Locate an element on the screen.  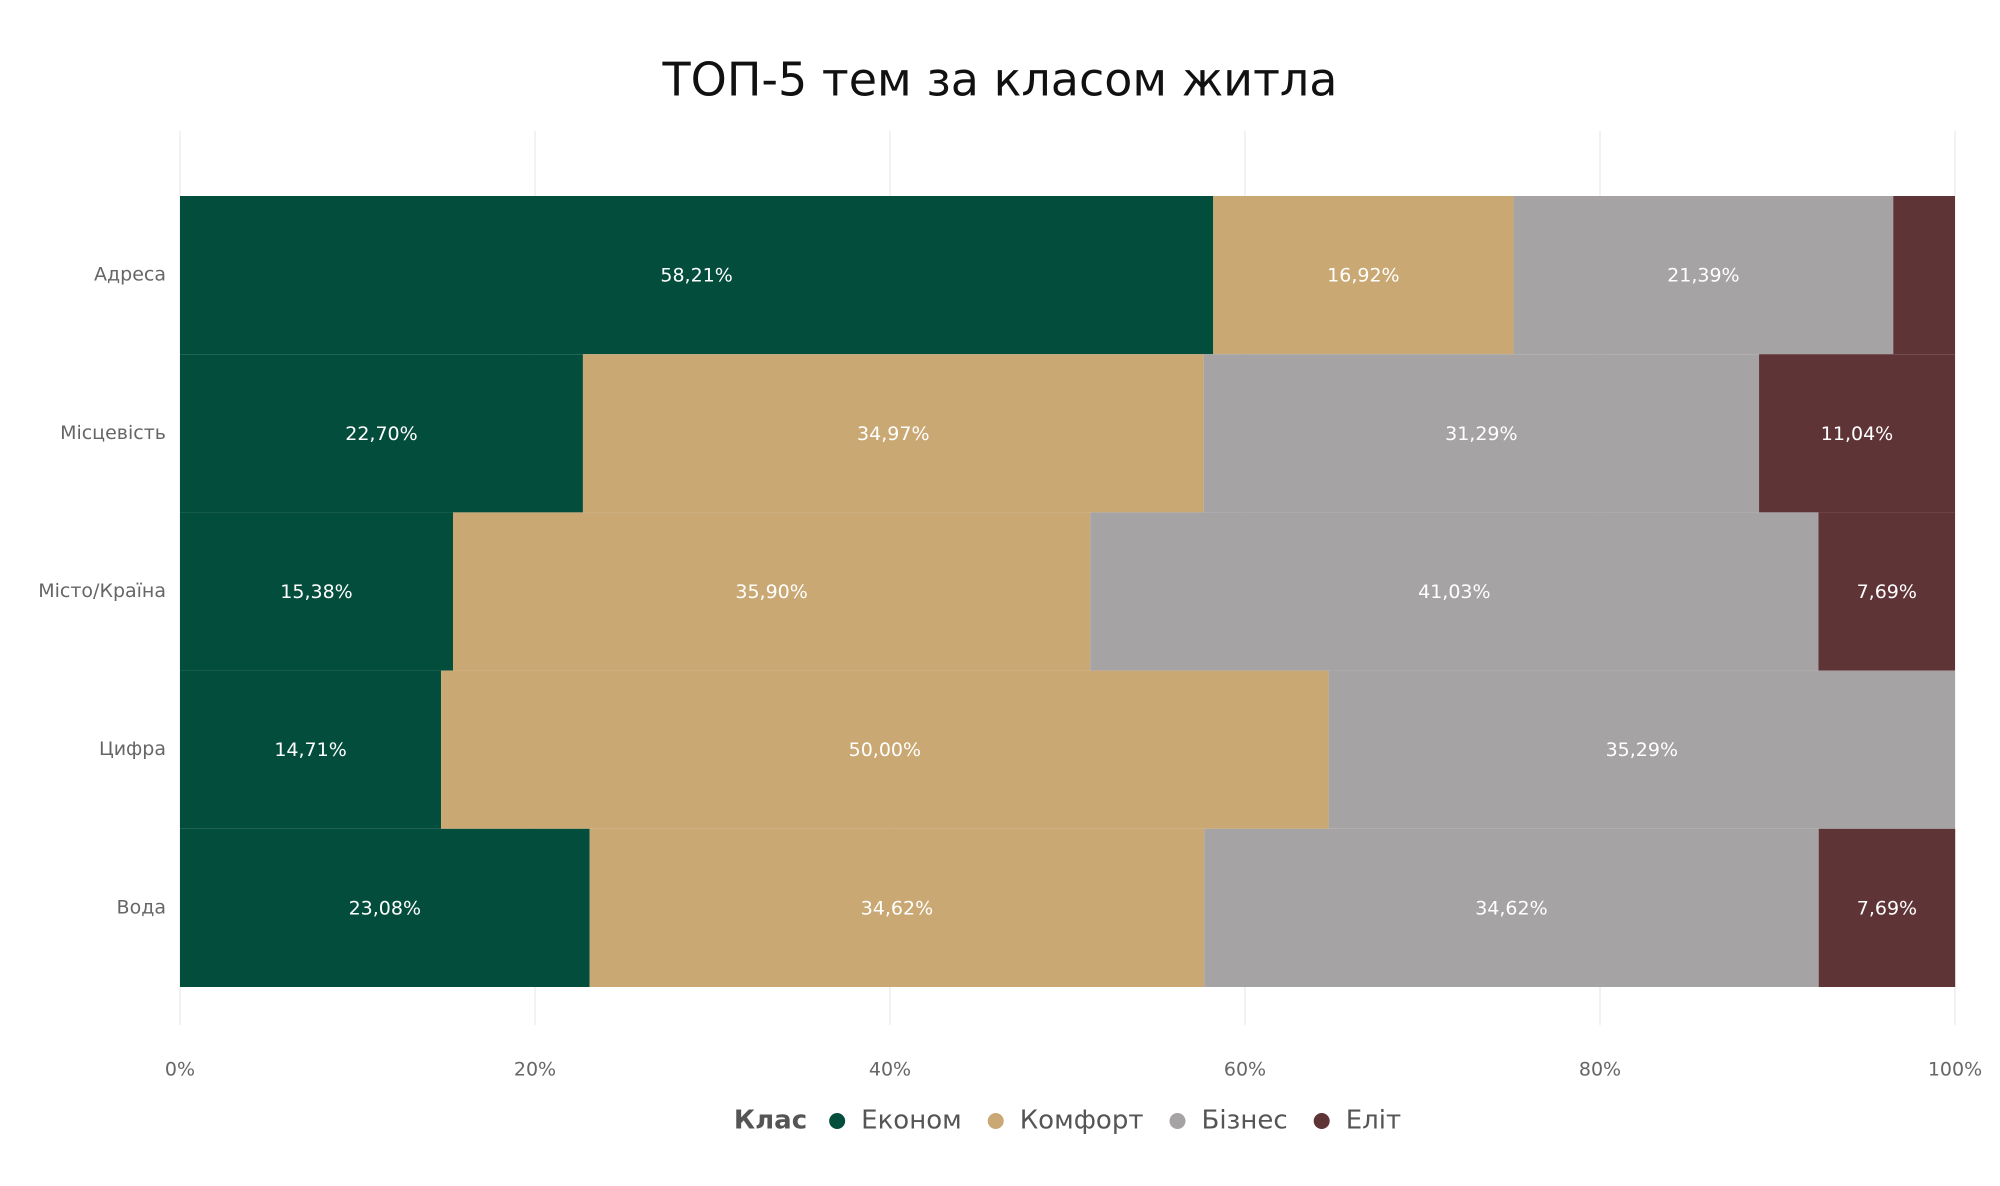
data-label: 50,00% is located at coordinates (885, 750).